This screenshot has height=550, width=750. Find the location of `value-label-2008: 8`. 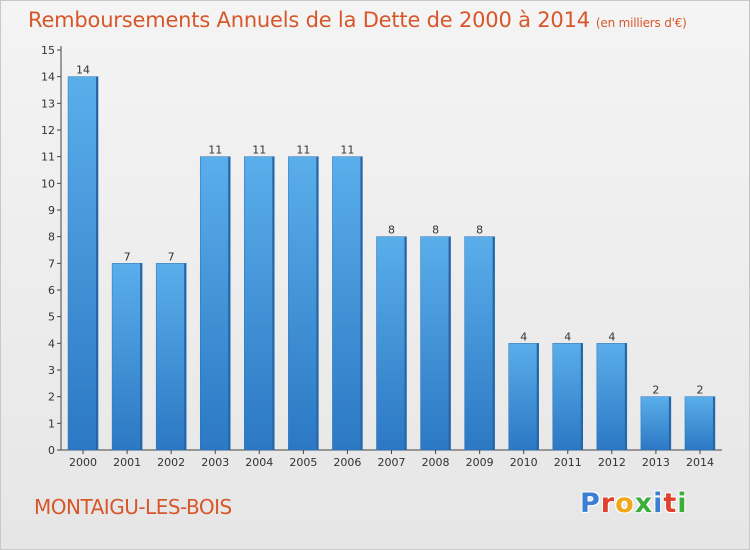

value-label-2008: 8 is located at coordinates (435, 230).